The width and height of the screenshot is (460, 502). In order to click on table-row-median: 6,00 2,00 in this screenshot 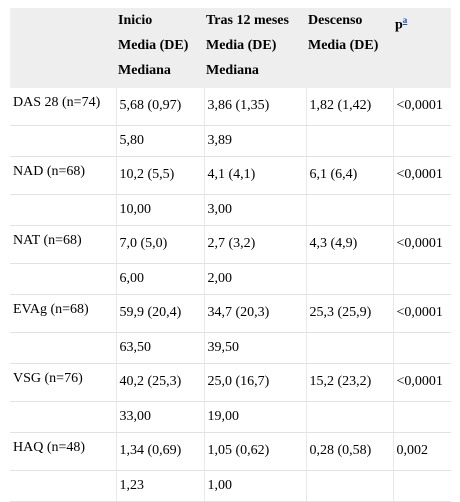, I will do `click(230, 279)`.